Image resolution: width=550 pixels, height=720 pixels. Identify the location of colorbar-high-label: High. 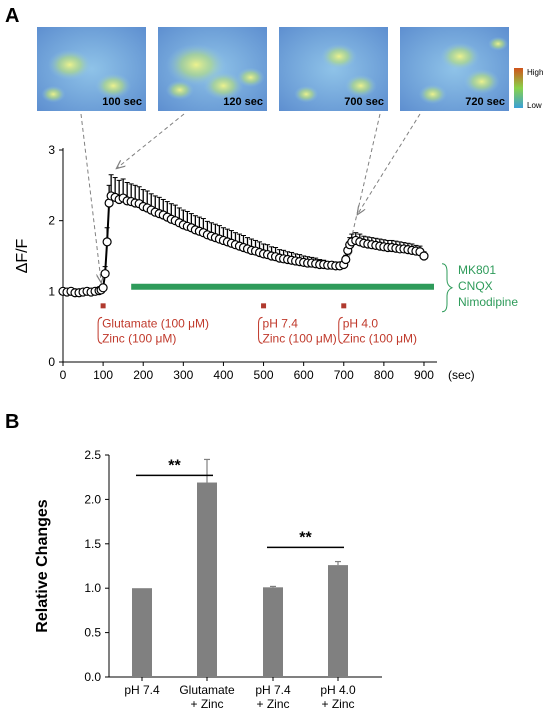
(535, 72).